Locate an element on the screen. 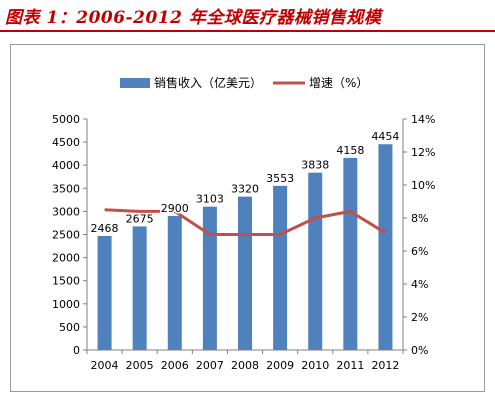 The image size is (495, 400). bar-data-label: 3553 is located at coordinates (280, 178).